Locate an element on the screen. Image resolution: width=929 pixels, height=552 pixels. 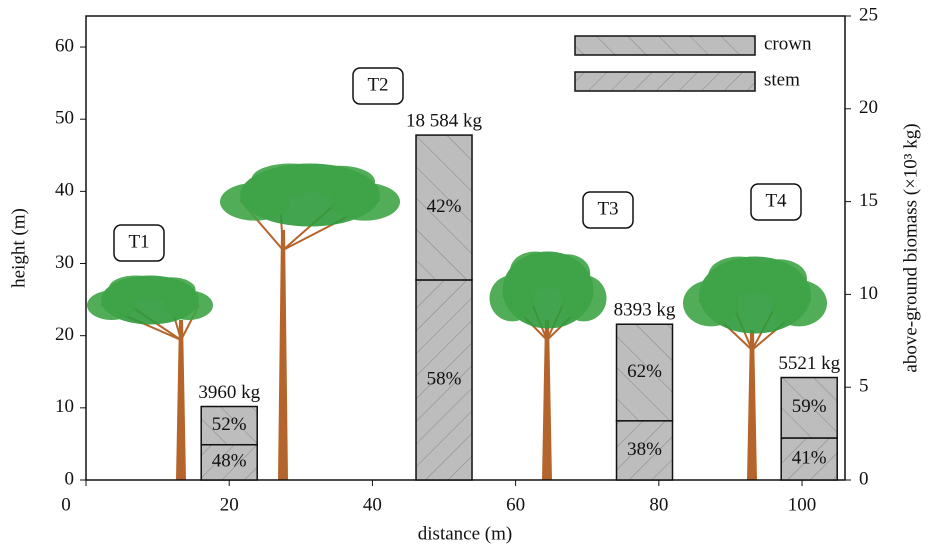
total-label: 5521 kg is located at coordinates (809, 363).